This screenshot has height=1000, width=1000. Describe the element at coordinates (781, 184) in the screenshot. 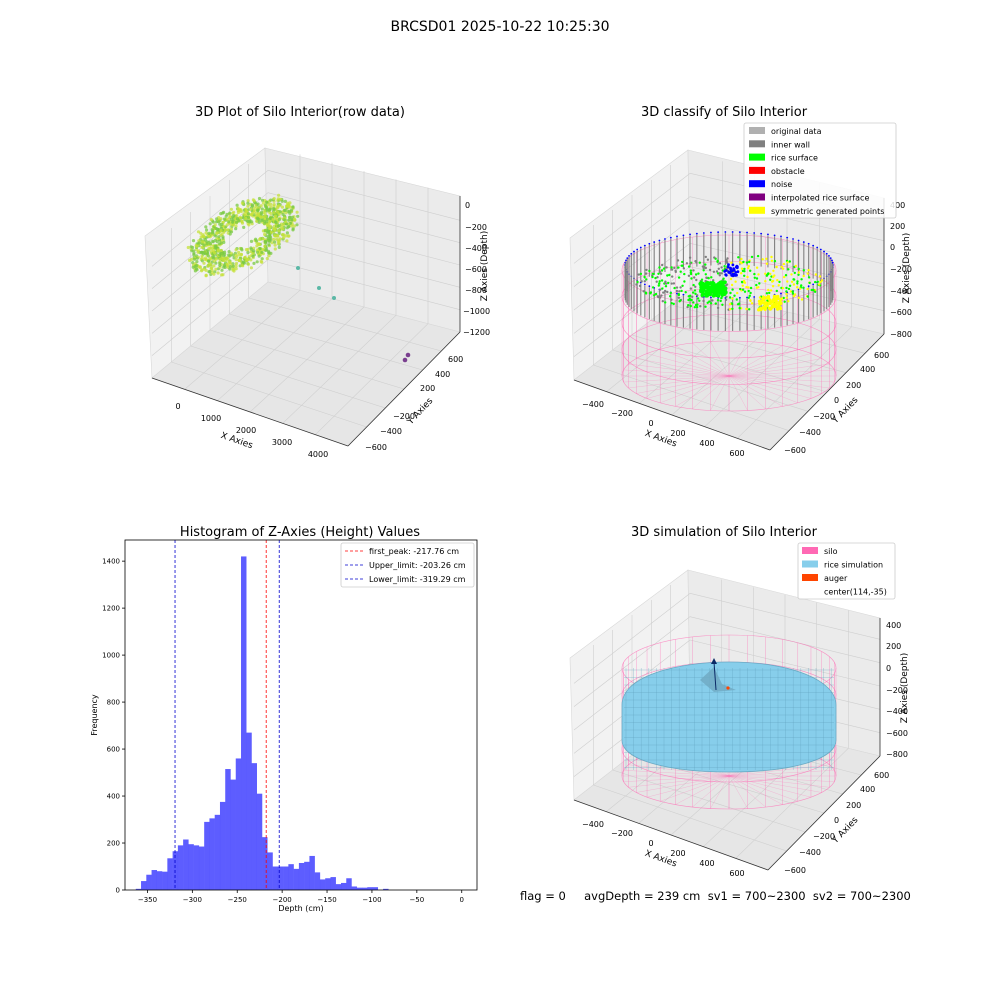

I see `legend-label: noise` at that location.